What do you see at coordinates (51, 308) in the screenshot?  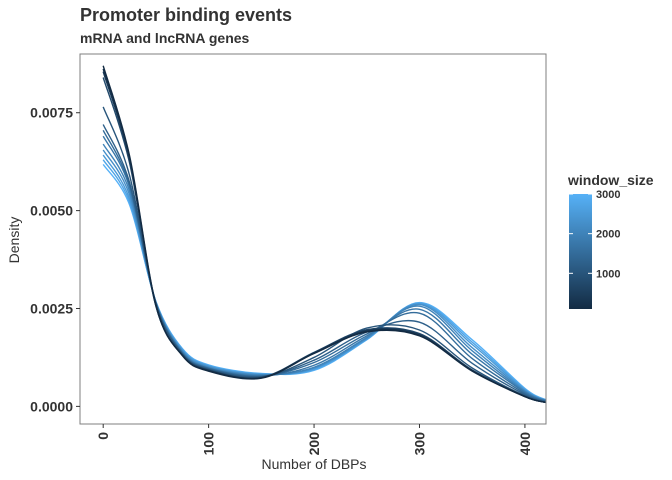 I see `y-tick-label: 0.0025` at bounding box center [51, 308].